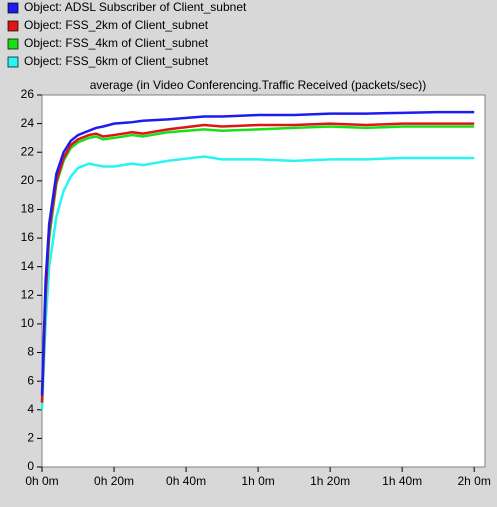 The height and width of the screenshot is (507, 497). What do you see at coordinates (474, 481) in the screenshot?
I see `x-tick-label: 2h 0m` at bounding box center [474, 481].